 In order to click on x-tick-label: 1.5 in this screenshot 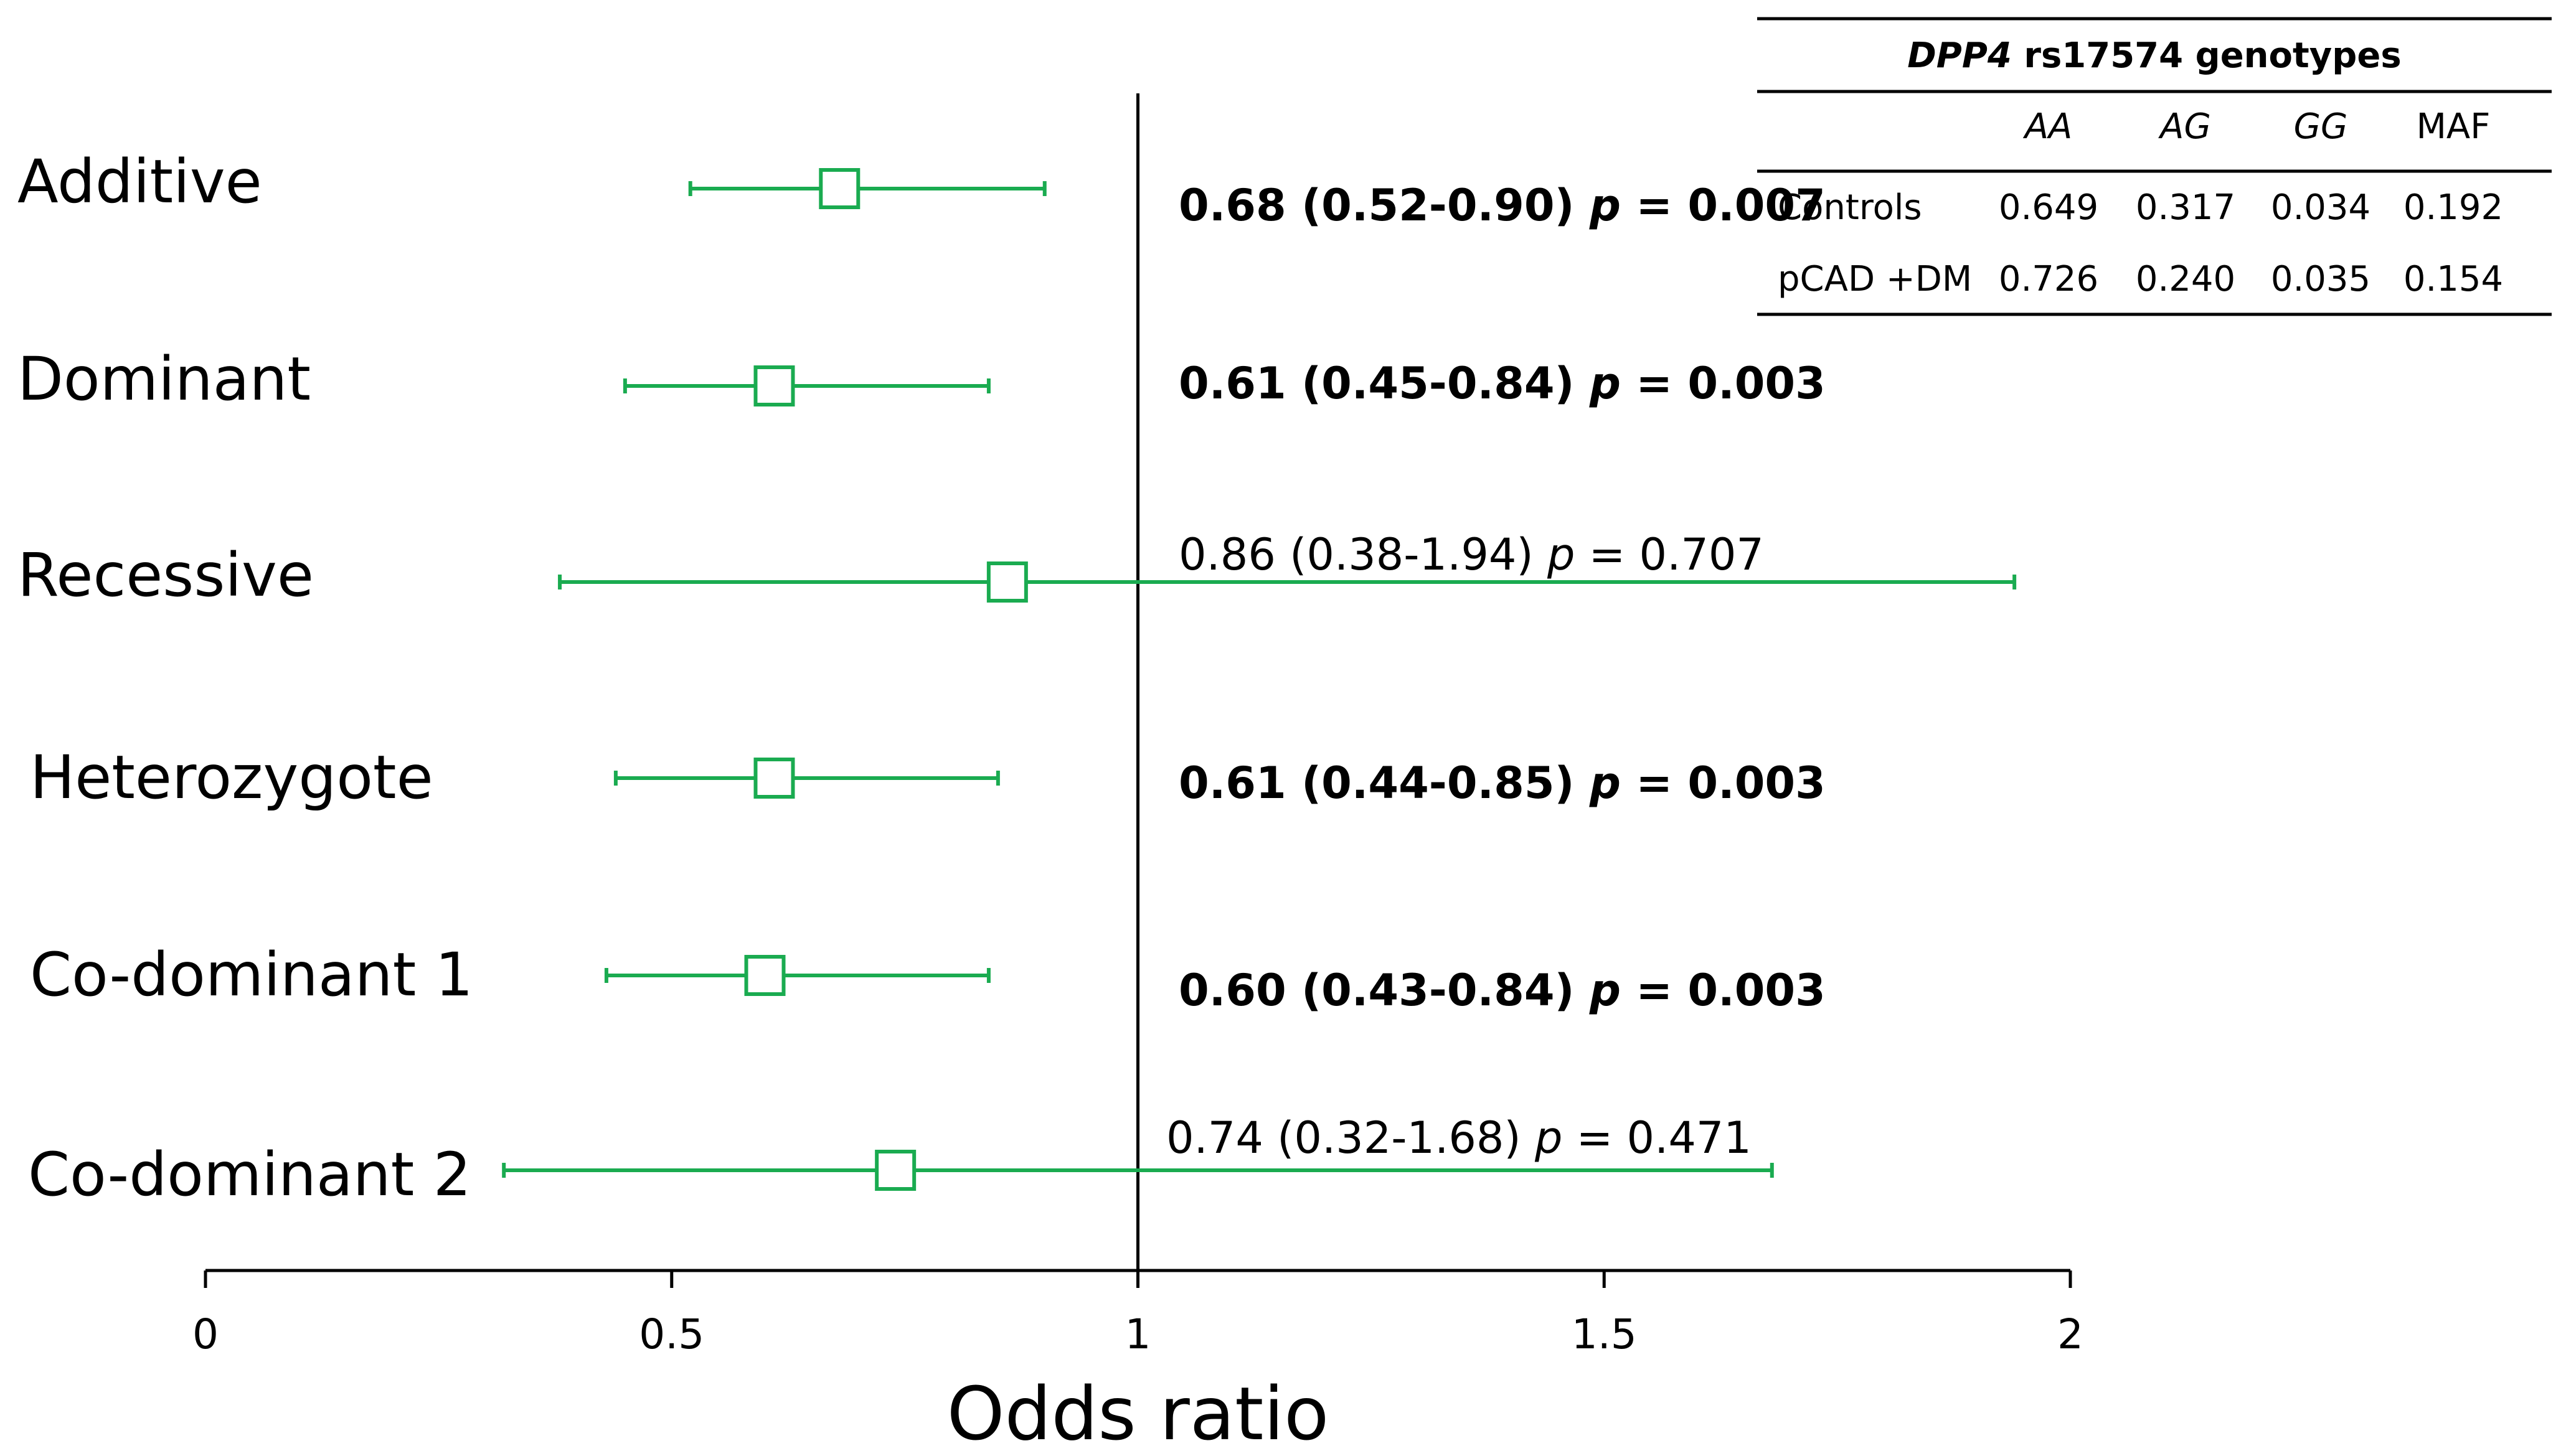, I will do `click(1605, 1334)`.